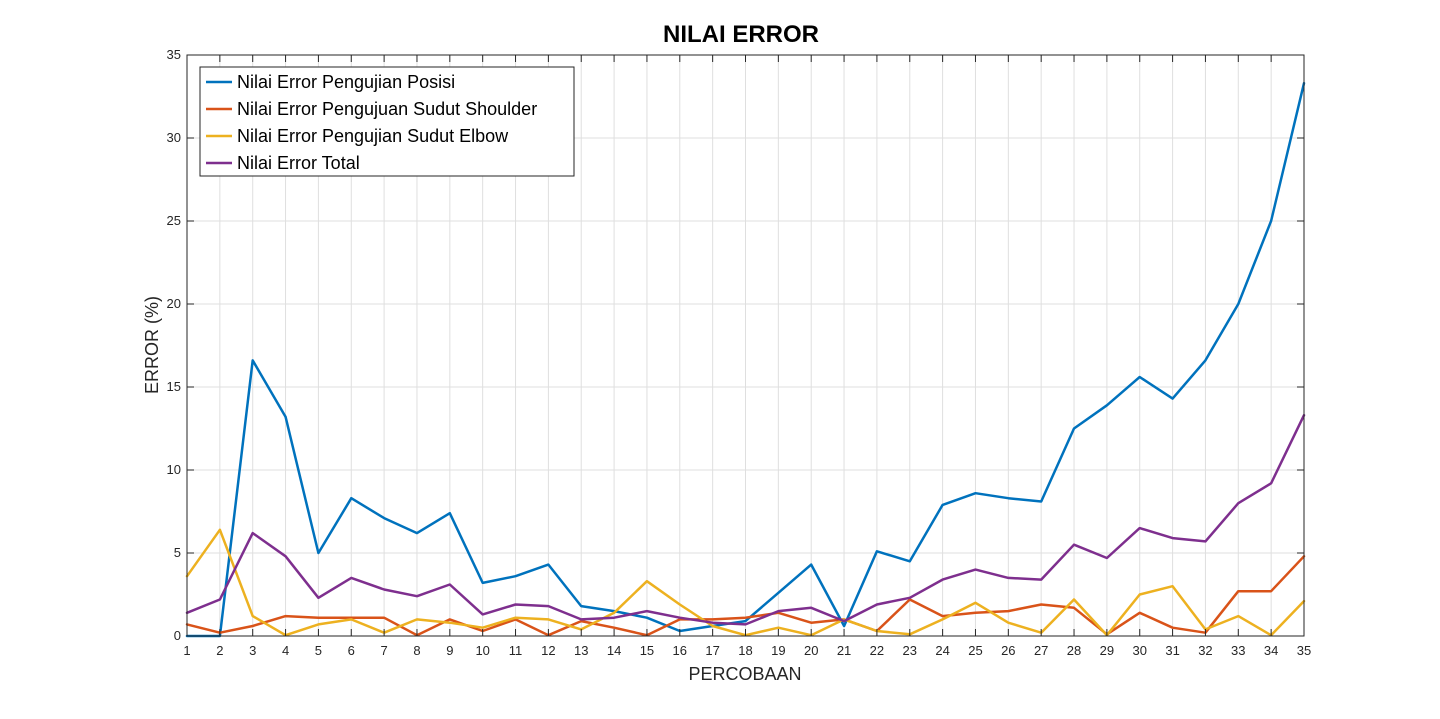 The width and height of the screenshot is (1440, 719). Describe the element at coordinates (351, 650) in the screenshot. I see `x-tick-label: 6` at that location.